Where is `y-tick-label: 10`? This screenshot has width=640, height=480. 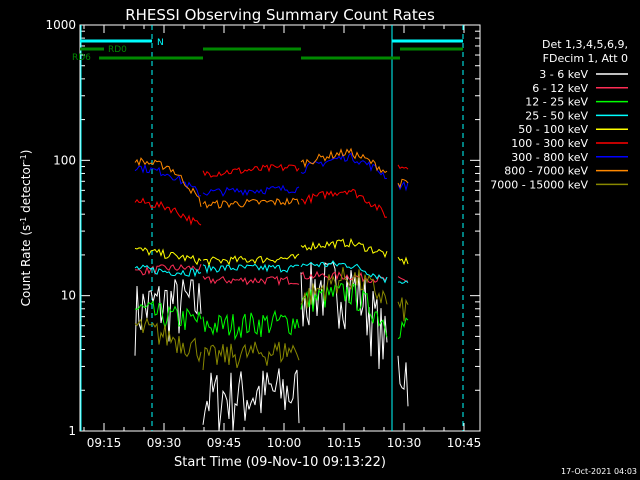
y-tick-label: 10 is located at coordinates (68, 296).